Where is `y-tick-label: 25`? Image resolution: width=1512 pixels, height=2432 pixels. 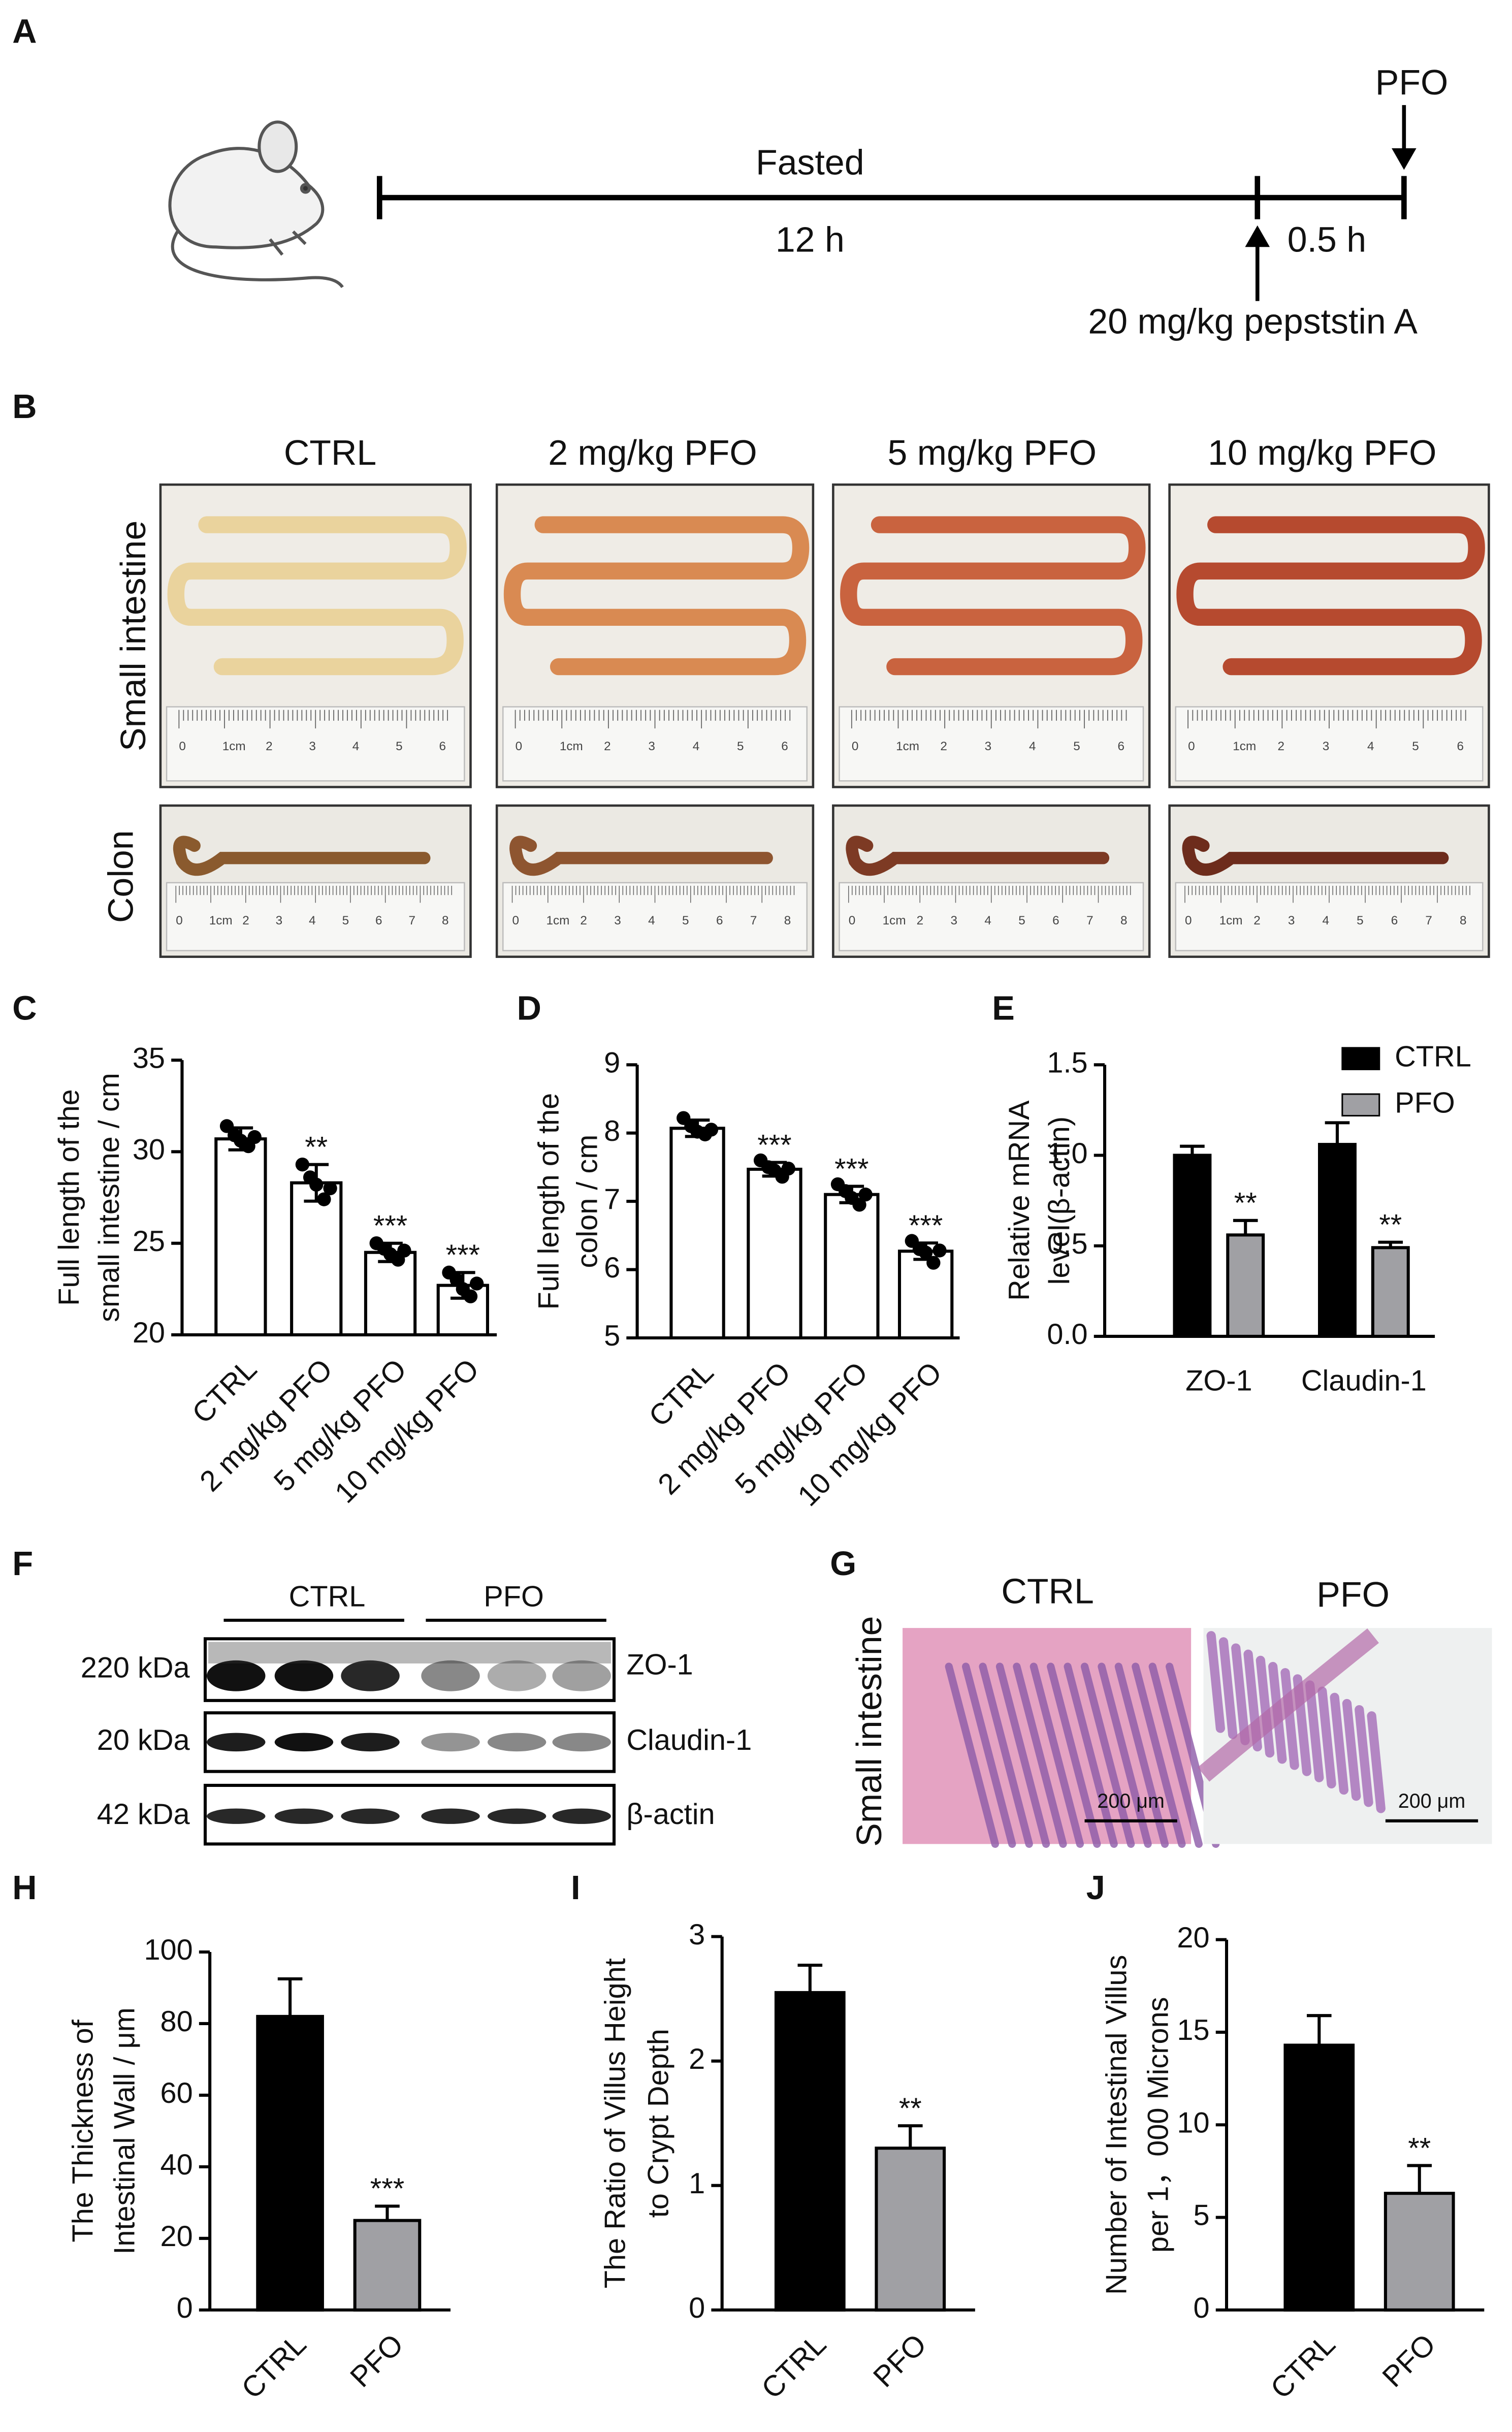
y-tick-label: 25 is located at coordinates (149, 1241).